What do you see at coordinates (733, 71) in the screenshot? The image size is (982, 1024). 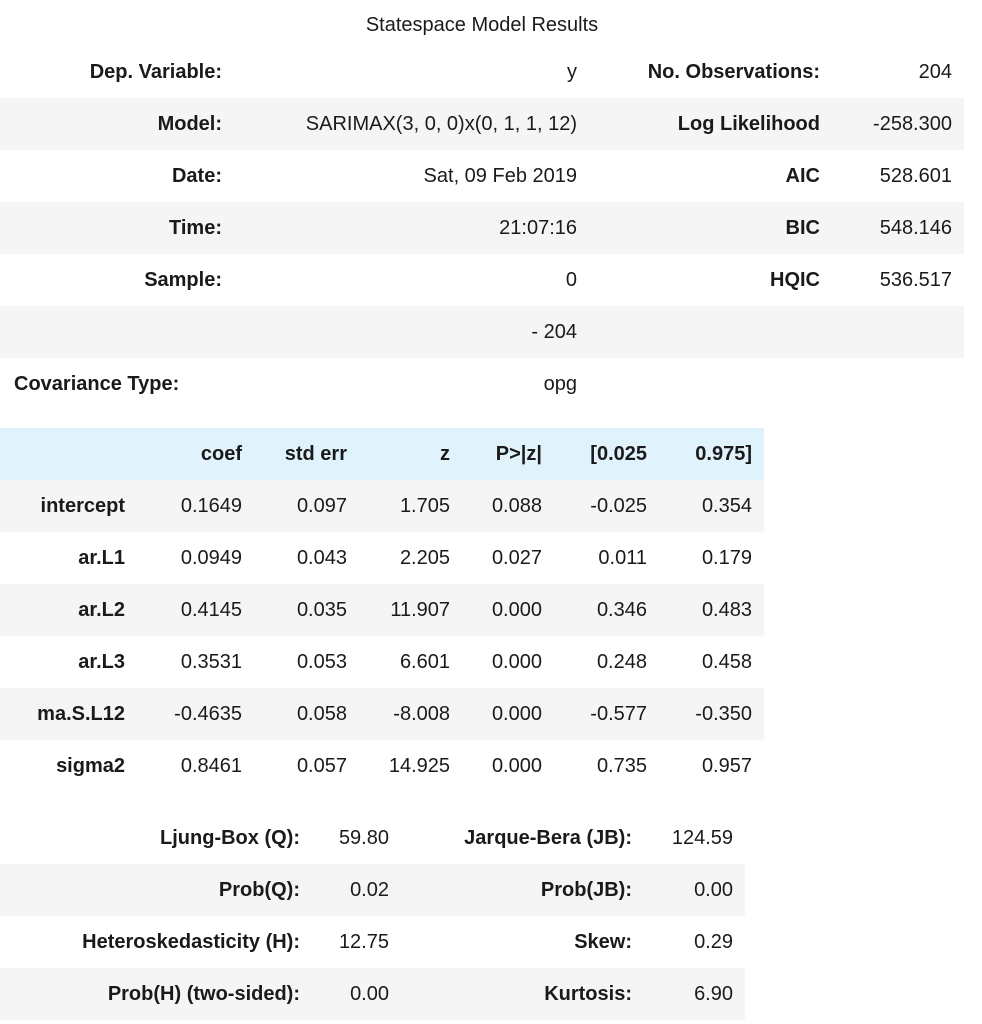 I see `info-label: No. Observations:` at bounding box center [733, 71].